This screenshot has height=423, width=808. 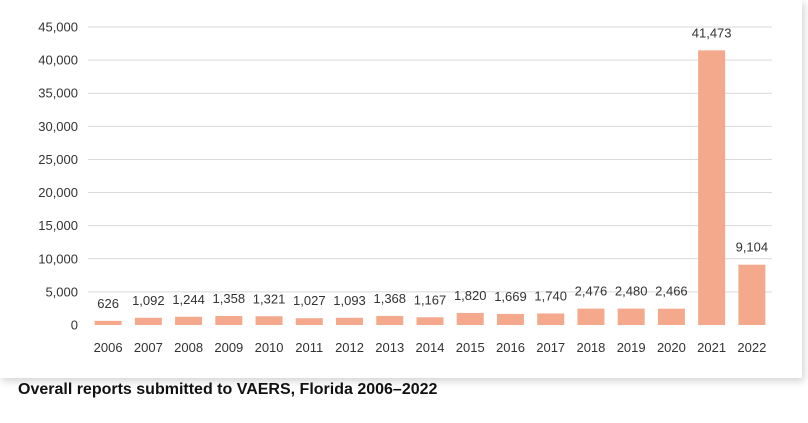 I want to click on y-tick-label: 10,000, so click(x=58, y=258).